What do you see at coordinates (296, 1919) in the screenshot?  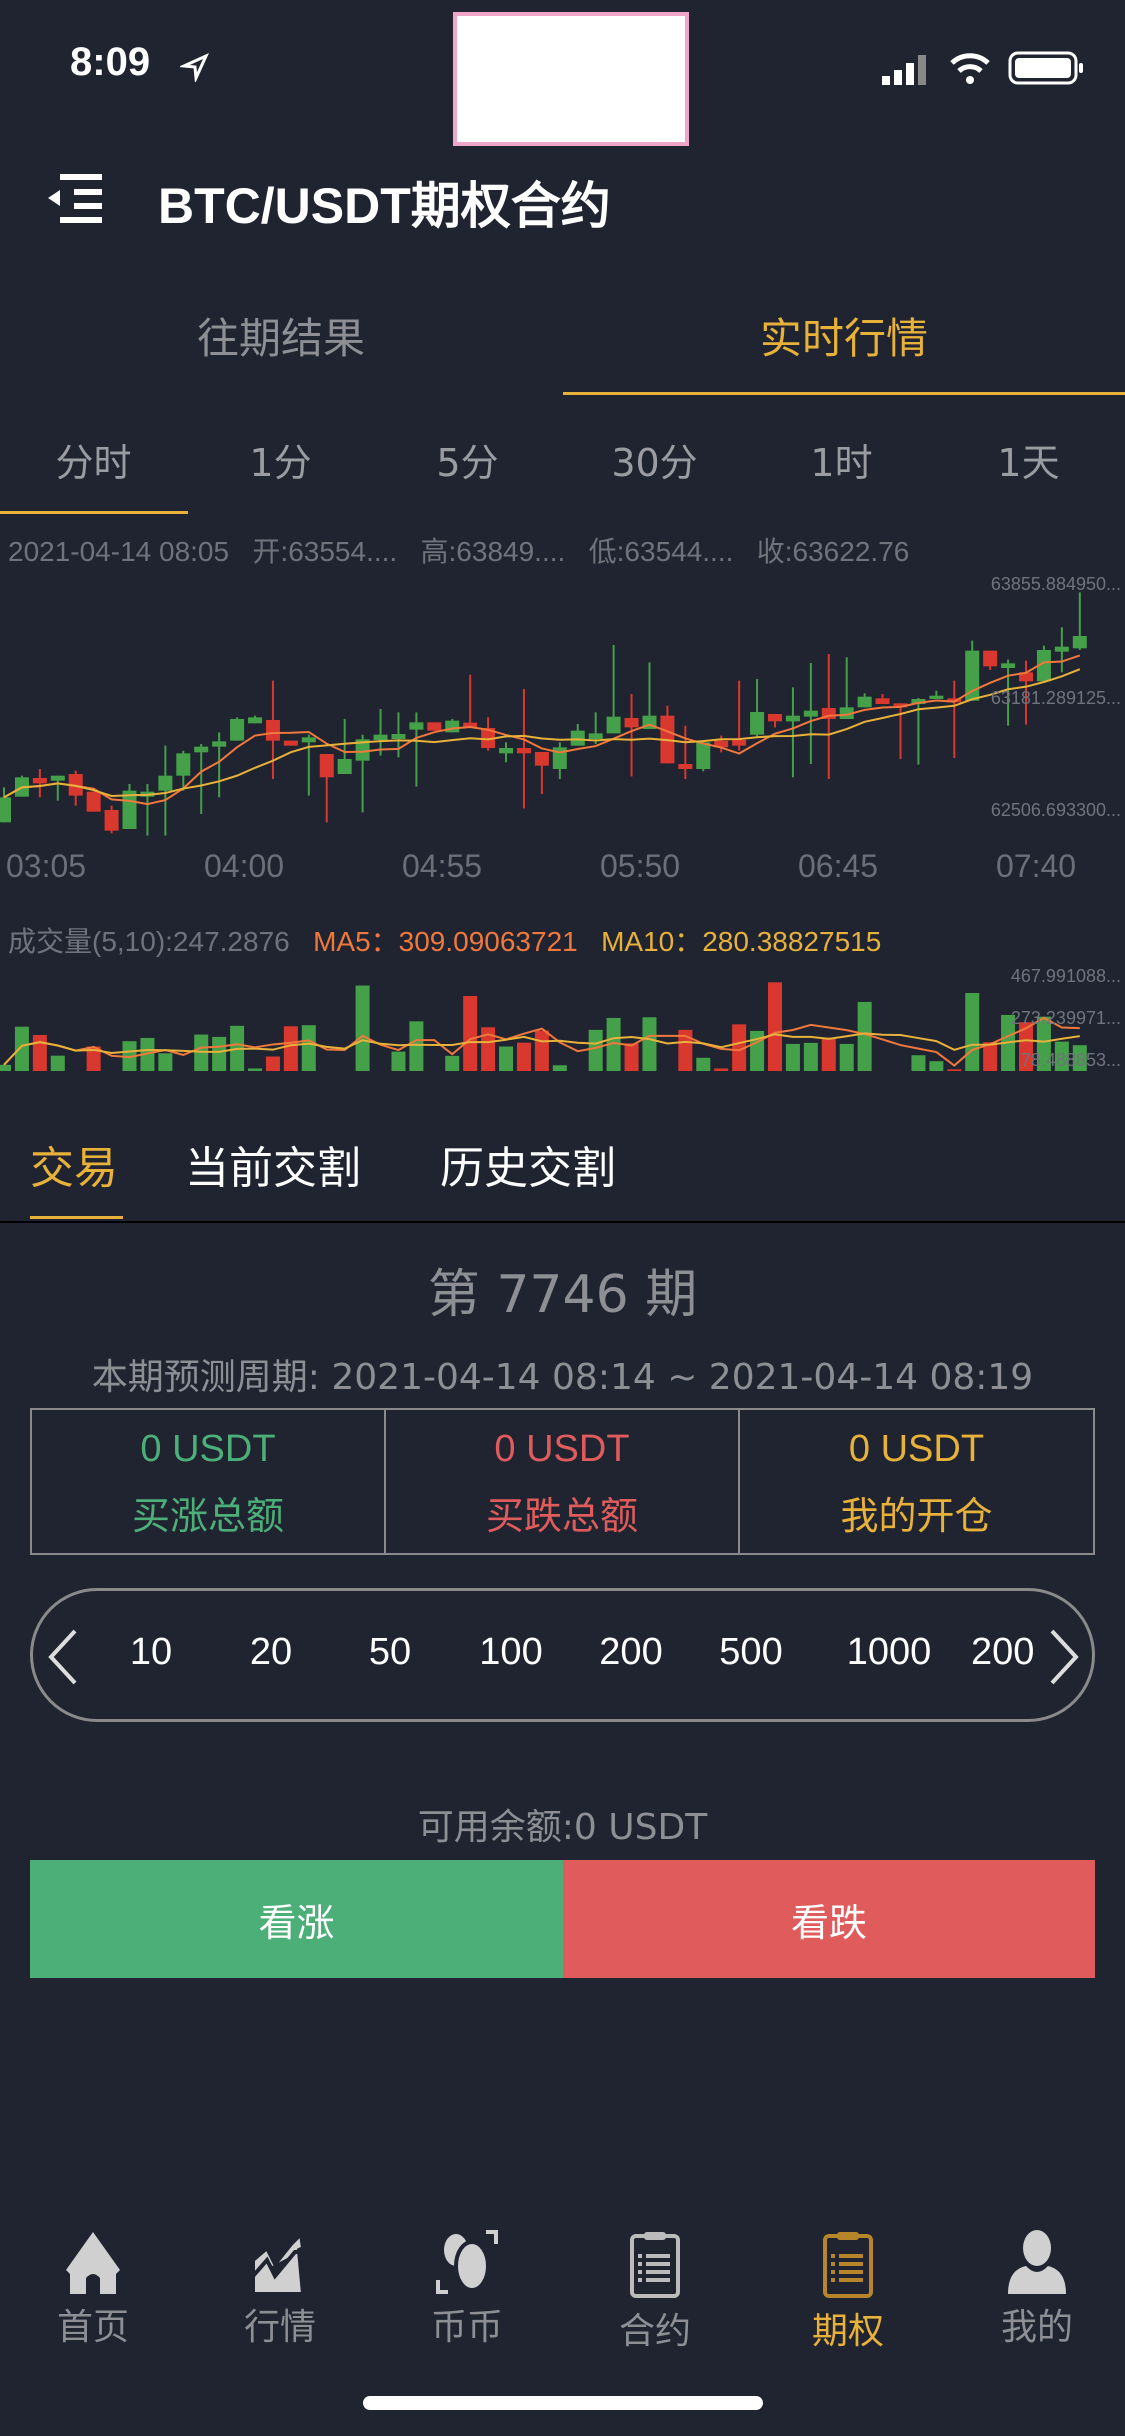 I see `buy-up-button: 看涨` at bounding box center [296, 1919].